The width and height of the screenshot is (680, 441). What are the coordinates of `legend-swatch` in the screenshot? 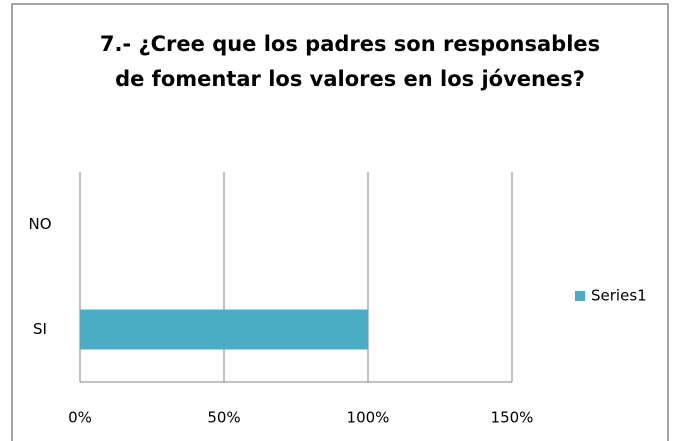 It's located at (580, 296).